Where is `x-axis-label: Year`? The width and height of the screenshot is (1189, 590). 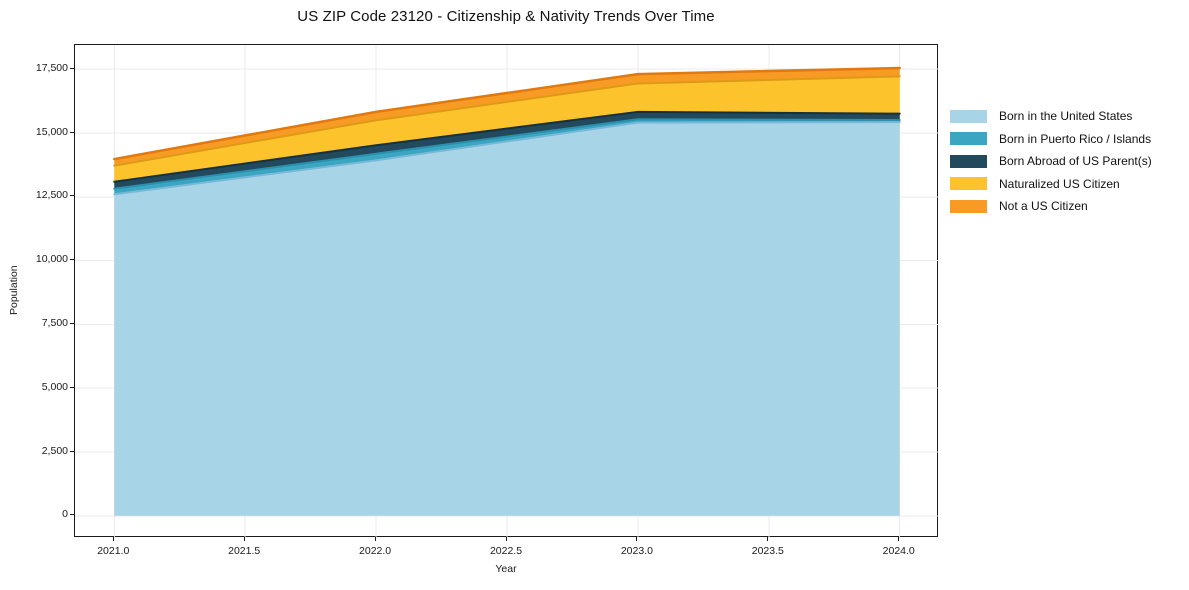 x-axis-label: Year is located at coordinates (506, 569).